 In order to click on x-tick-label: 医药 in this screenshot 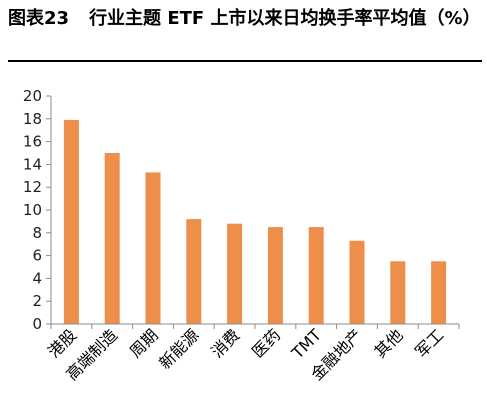, I will do `click(266, 343)`.